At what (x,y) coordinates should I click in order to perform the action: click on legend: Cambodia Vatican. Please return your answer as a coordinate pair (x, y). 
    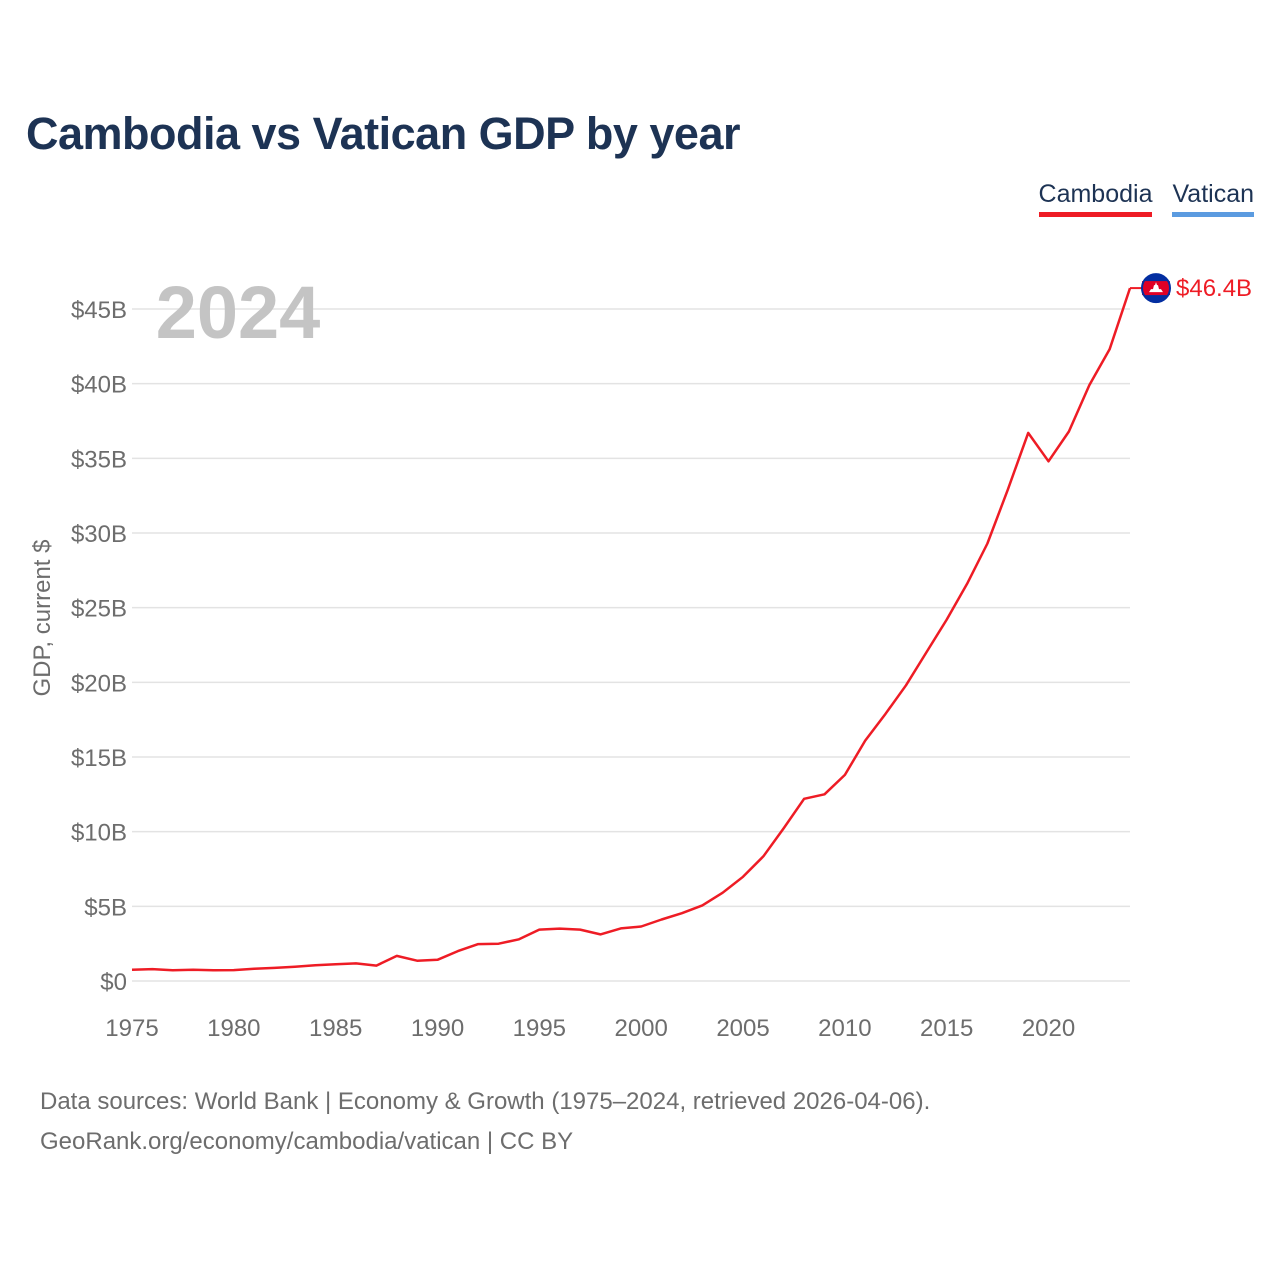
    Looking at the image, I should click on (1146, 198).